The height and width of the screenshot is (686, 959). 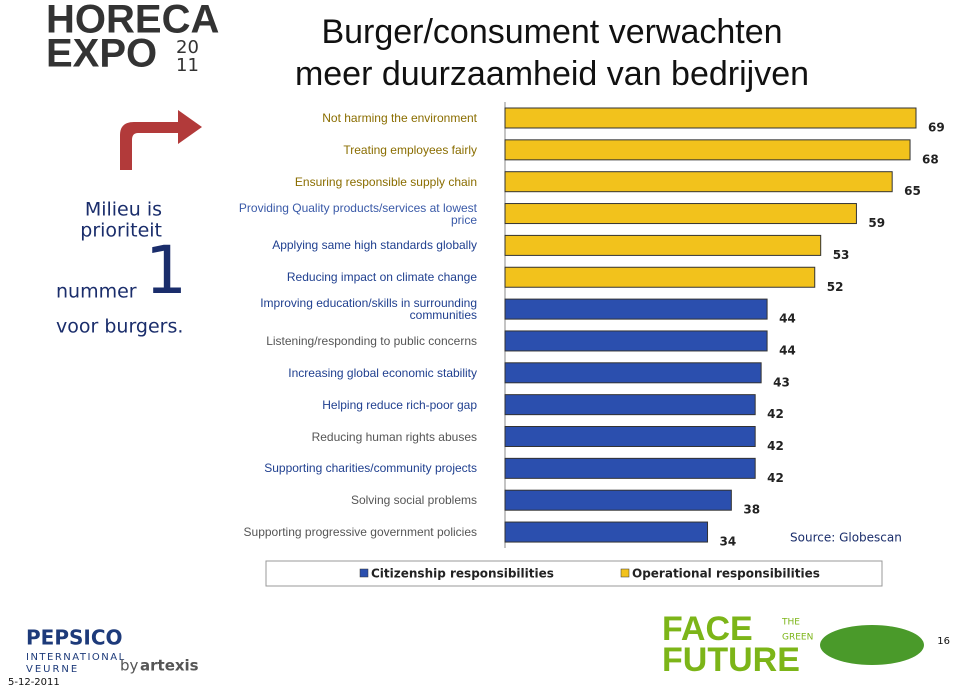 I want to click on category-label: Increasing global economic stability, so click(x=382, y=372).